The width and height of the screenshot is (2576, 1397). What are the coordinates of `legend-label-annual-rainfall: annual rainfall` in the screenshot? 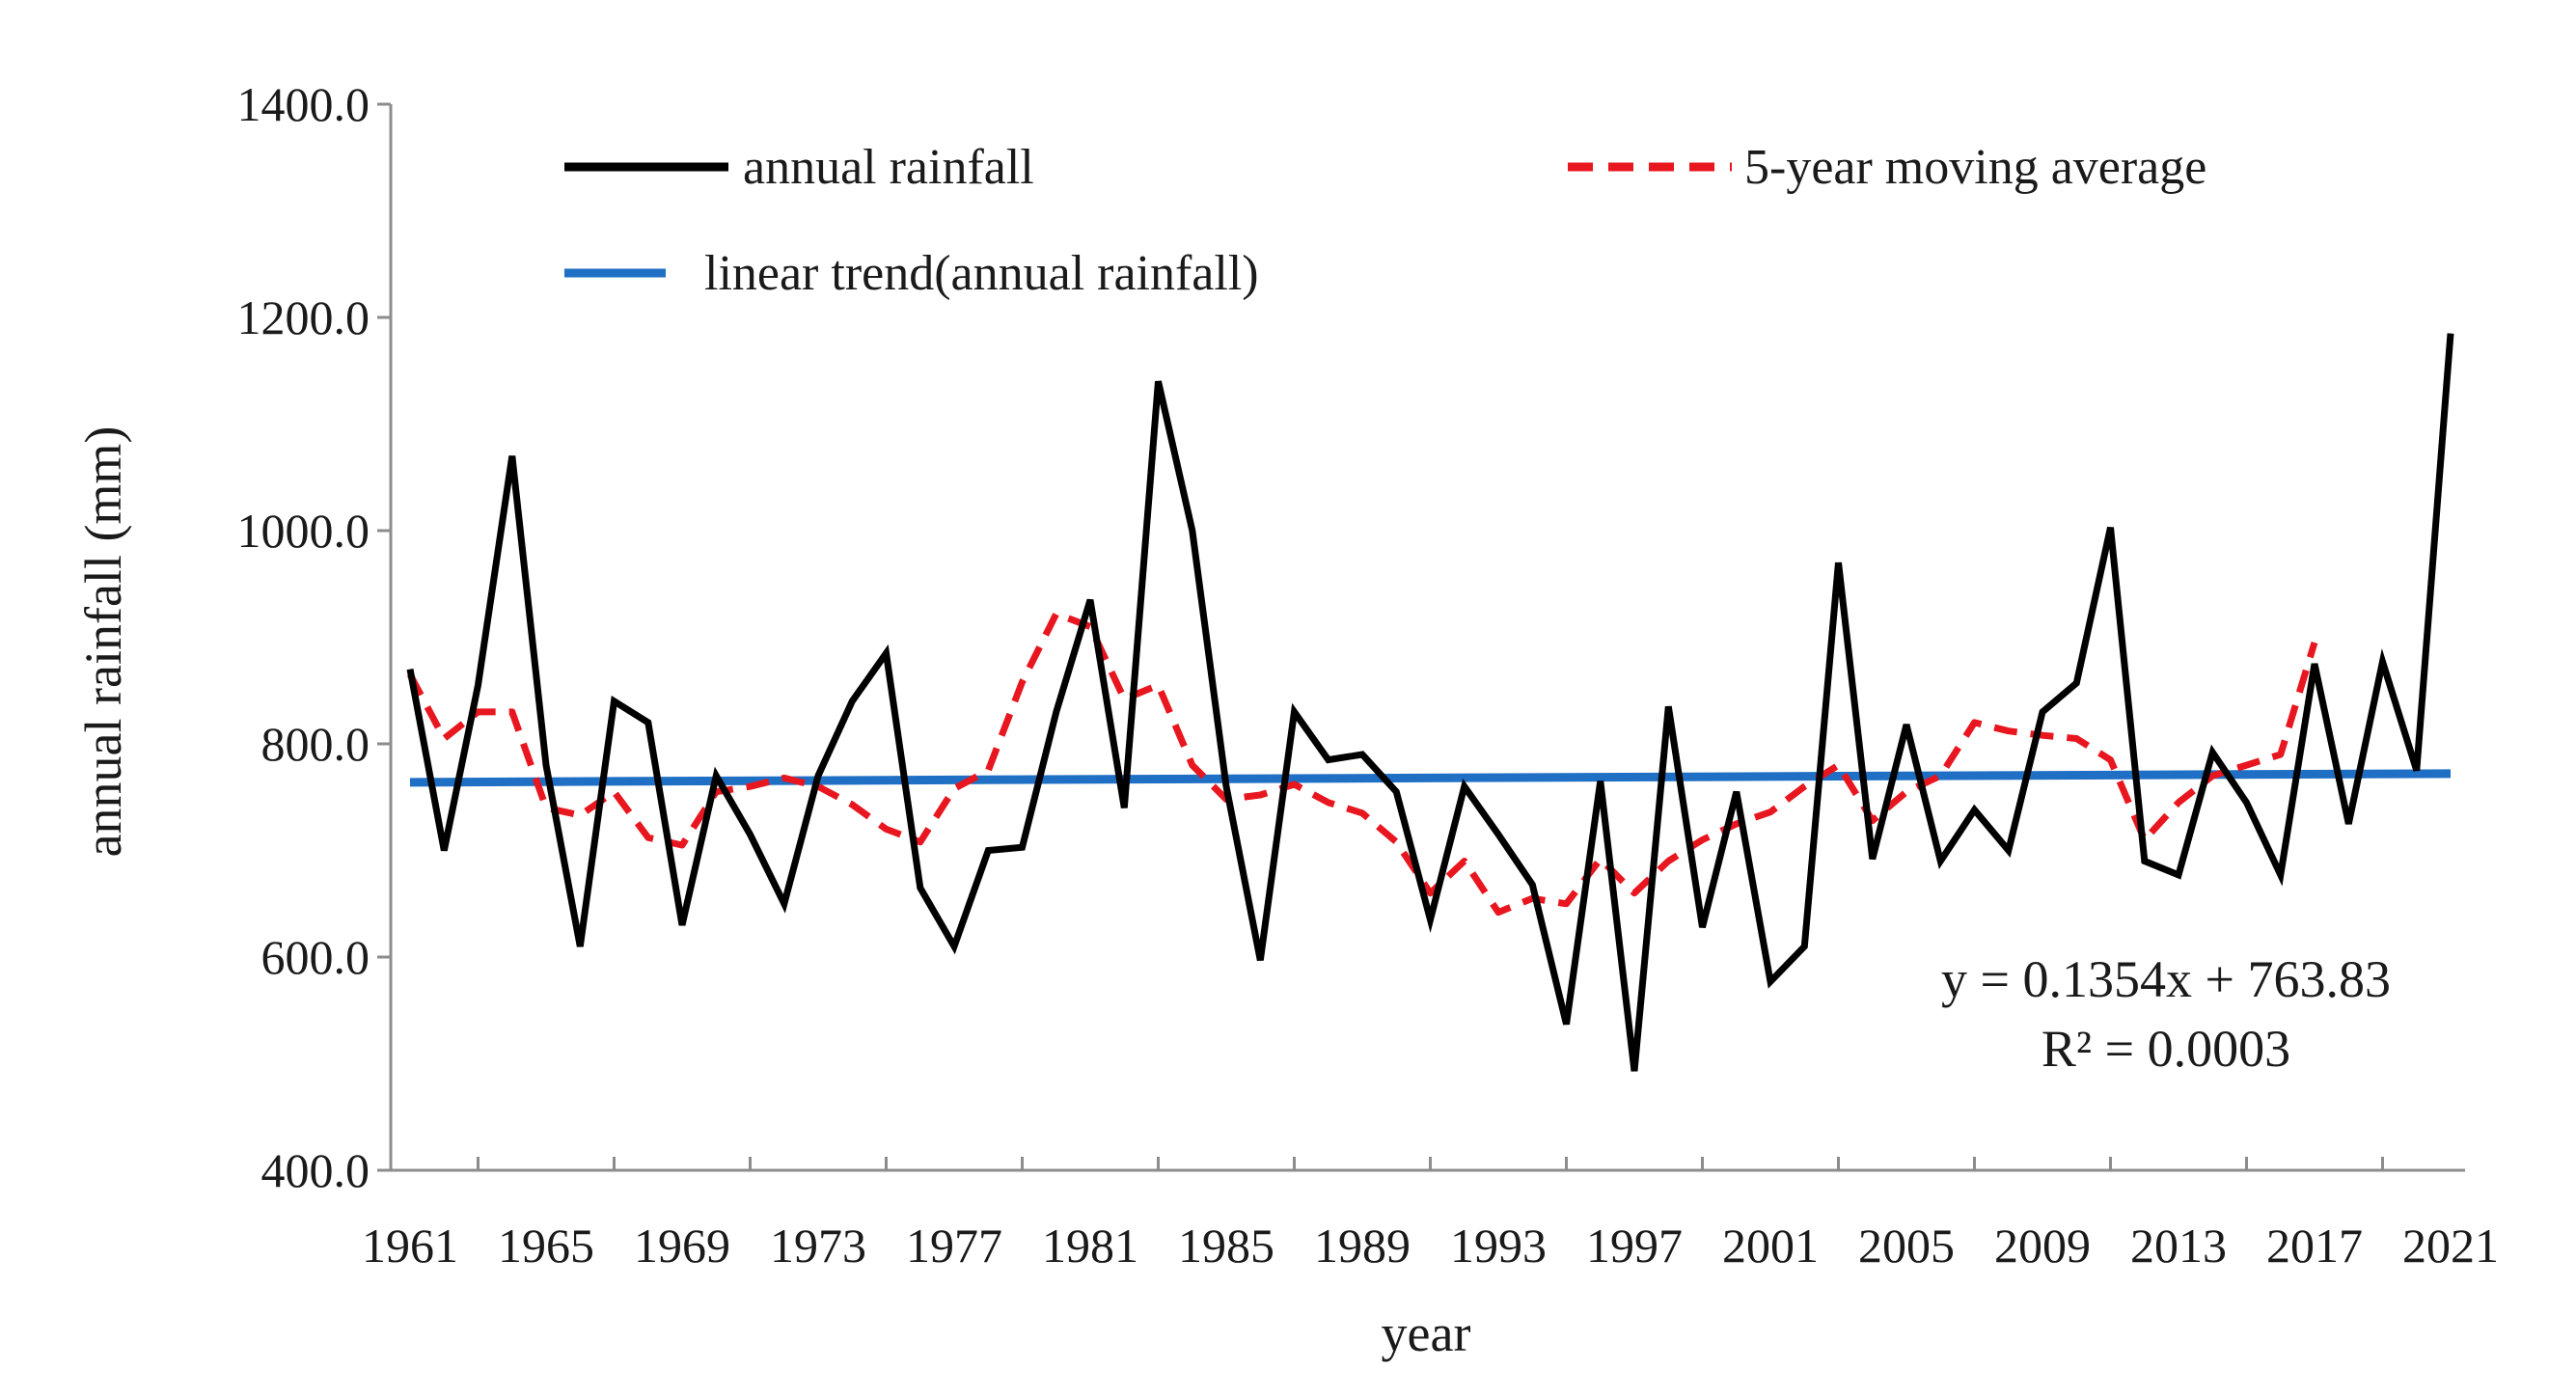 It's located at (889, 167).